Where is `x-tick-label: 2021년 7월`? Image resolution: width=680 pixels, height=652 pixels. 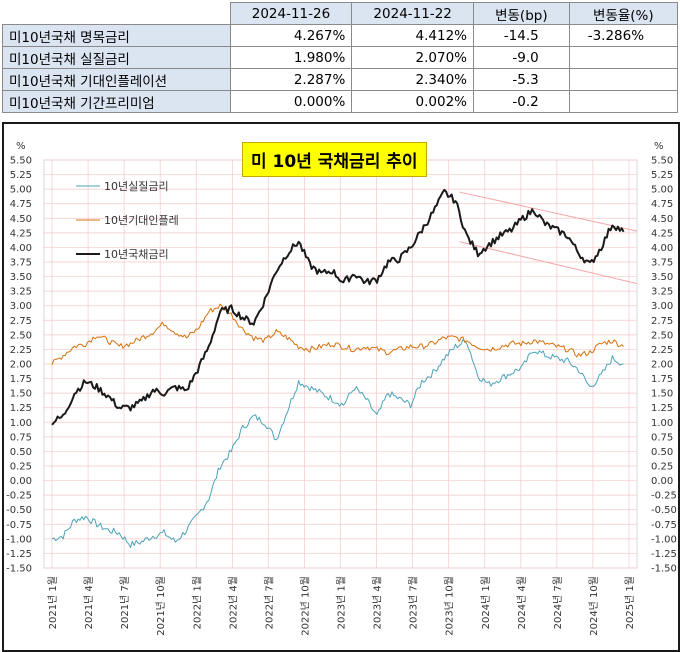
x-tick-label: 2021년 7월 is located at coordinates (125, 602).